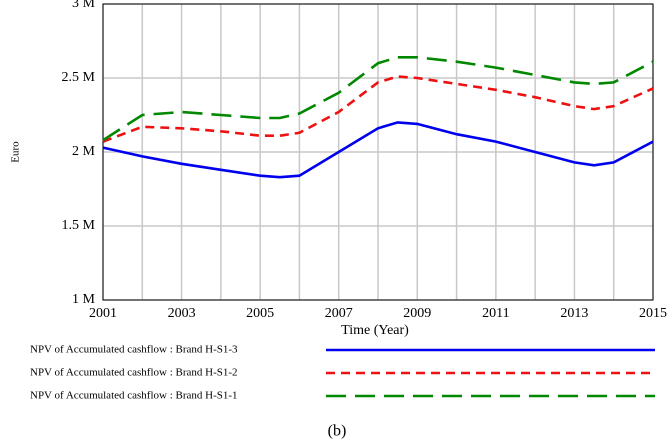  Describe the element at coordinates (84, 299) in the screenshot. I see `y-tick-label: 1 M` at that location.